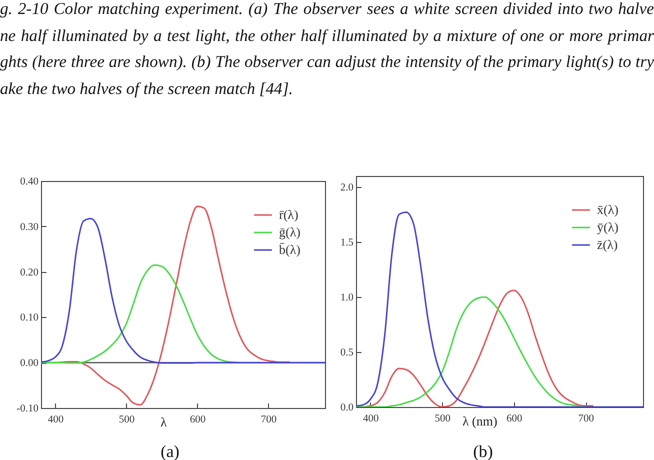  What do you see at coordinates (29, 272) in the screenshot?
I see `y-tick-label: 0.20` at bounding box center [29, 272].